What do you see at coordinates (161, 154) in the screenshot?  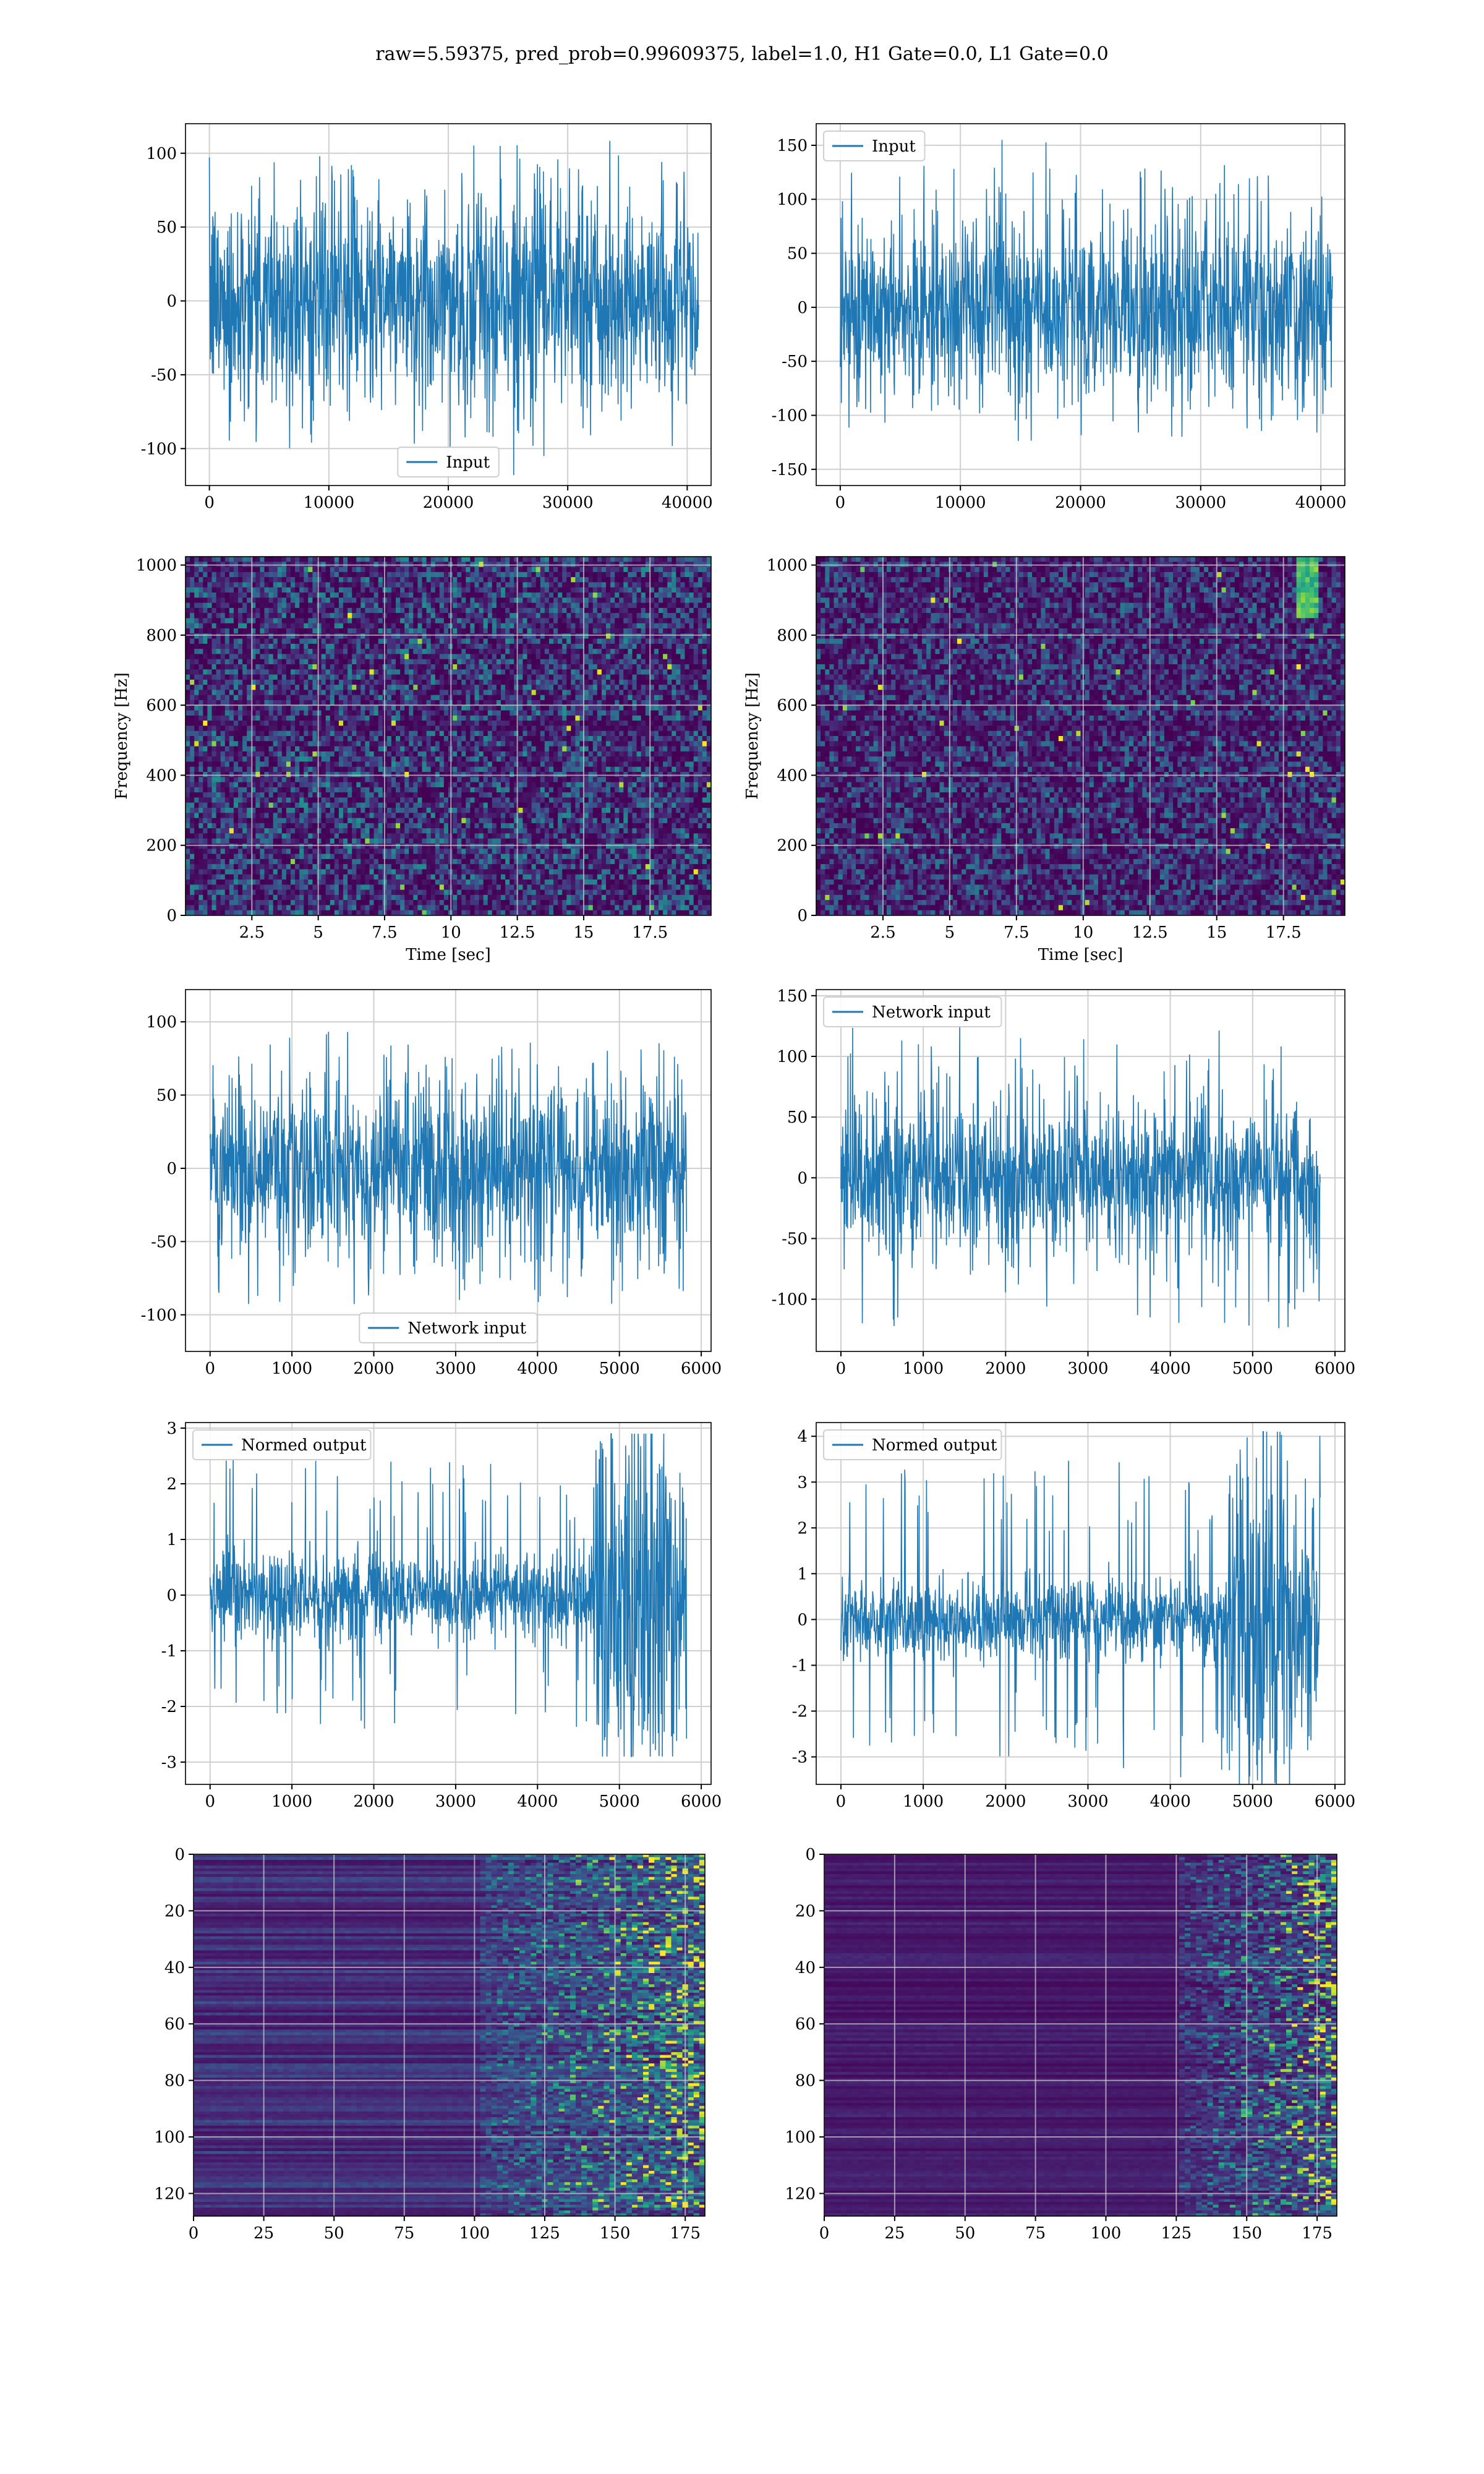 I see `y-tick-label: 100` at bounding box center [161, 154].